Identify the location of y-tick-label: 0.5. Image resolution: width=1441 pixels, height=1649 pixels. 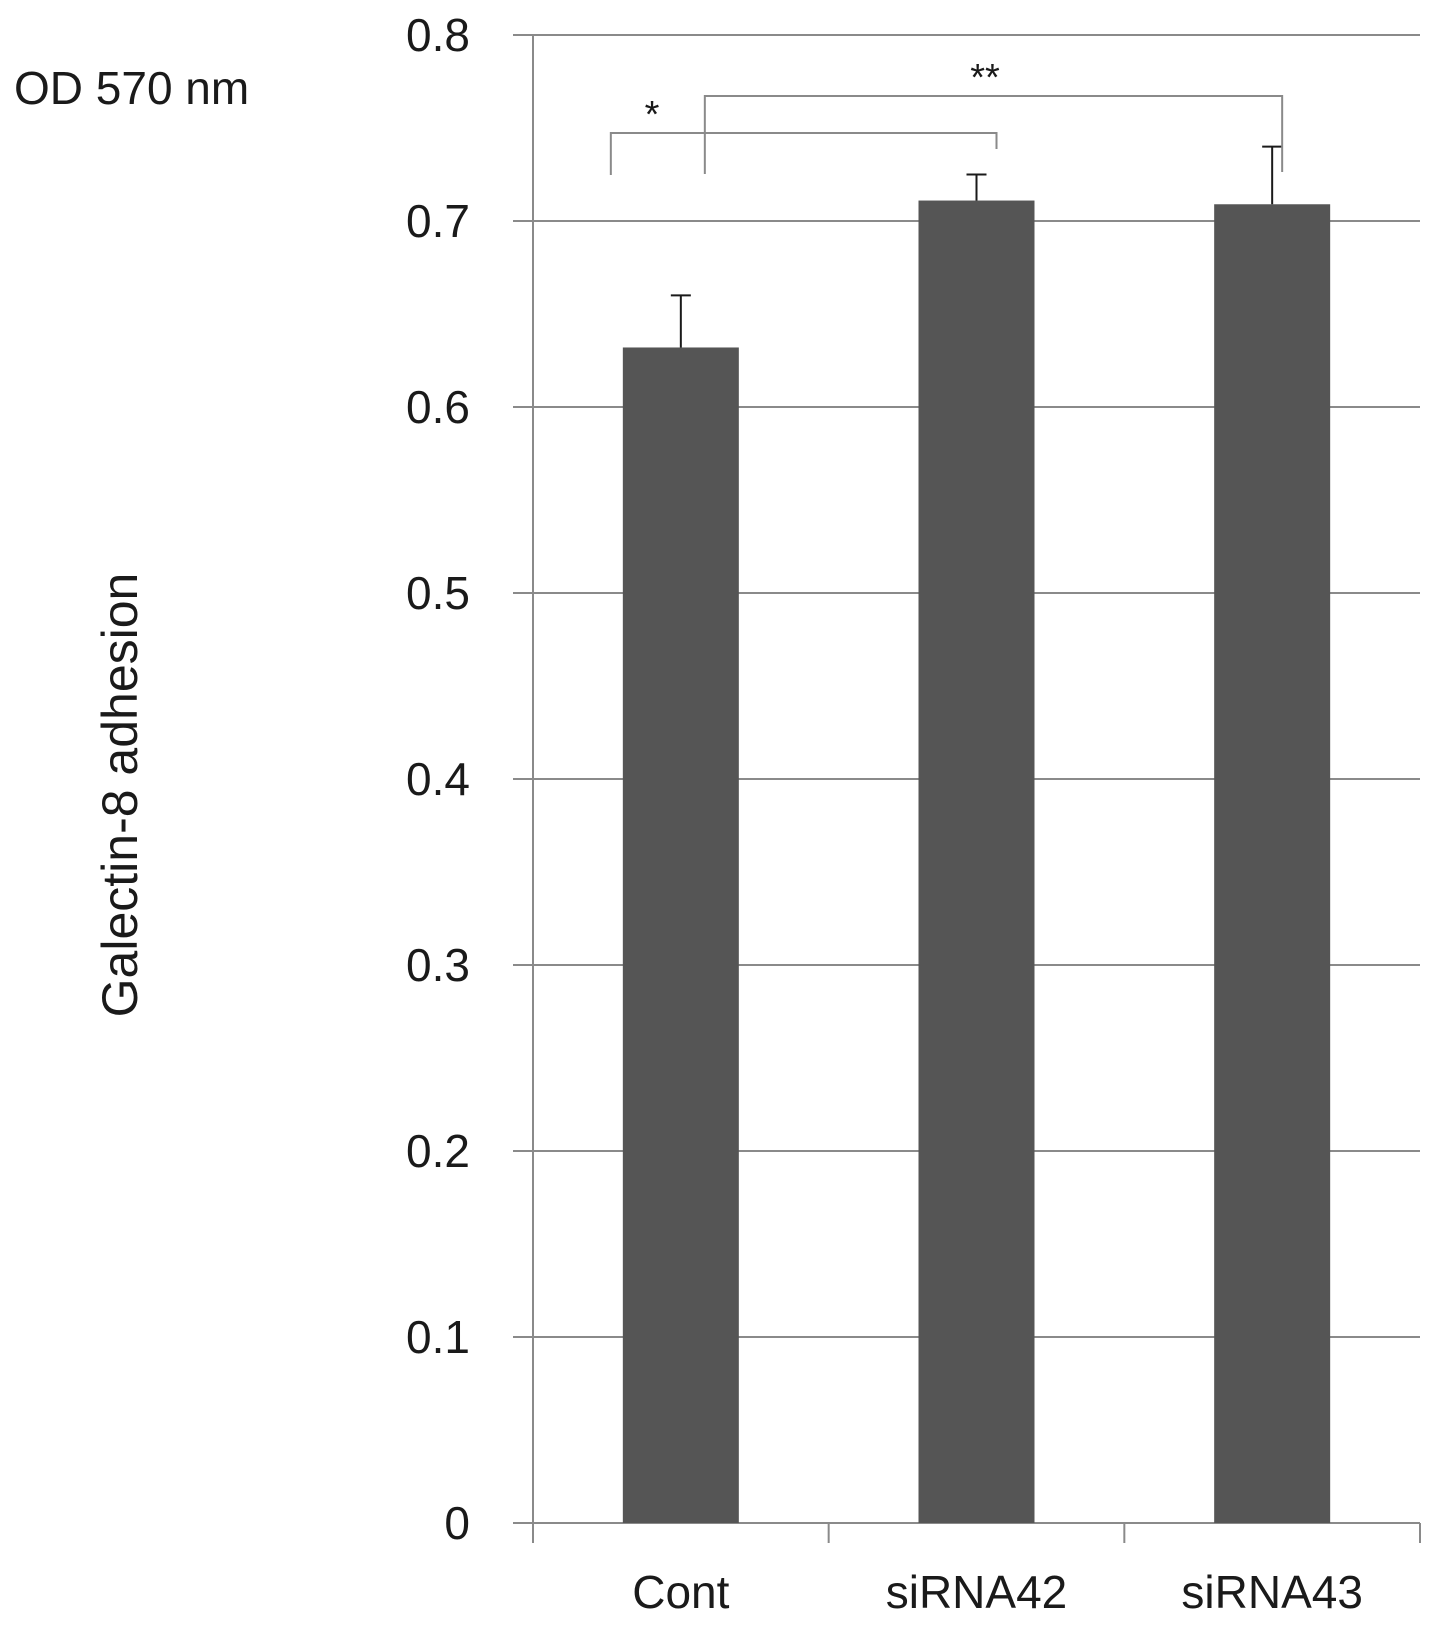
(438, 593).